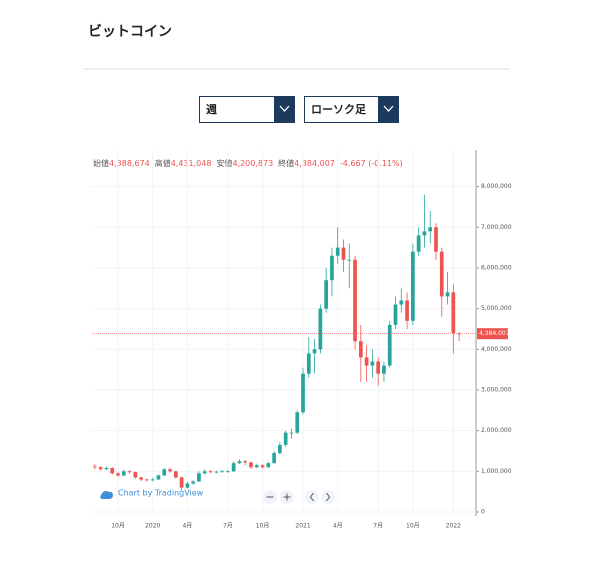  Describe the element at coordinates (187, 526) in the screenshot. I see `x-tick-label: 4月` at that location.